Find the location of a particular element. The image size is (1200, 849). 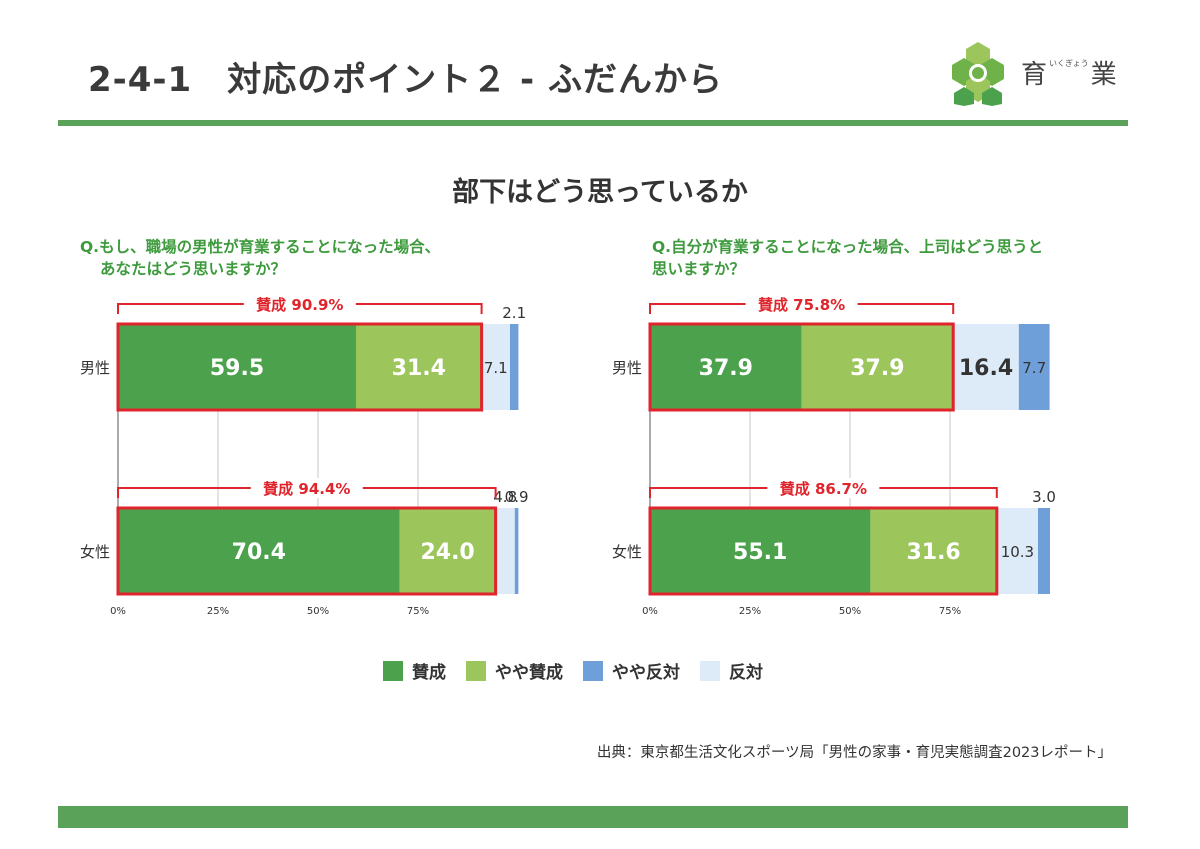

data-label: 16.4 is located at coordinates (986, 368).